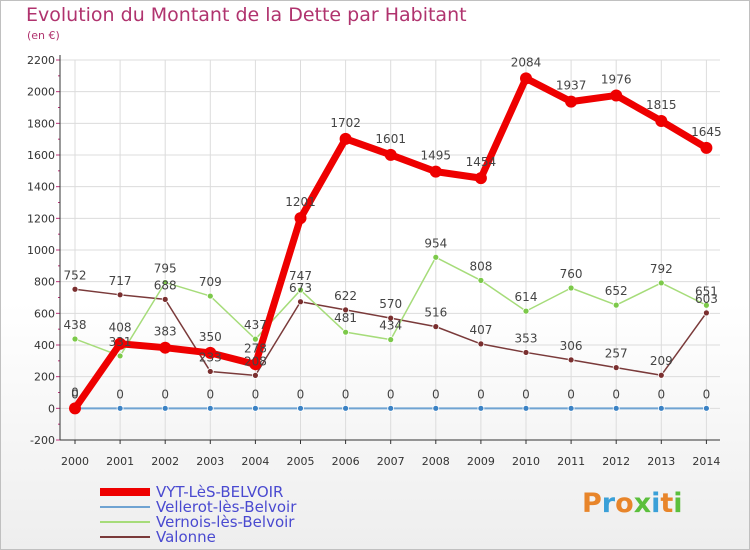 The width and height of the screenshot is (750, 550). I want to click on data-label: 331, so click(120, 342).